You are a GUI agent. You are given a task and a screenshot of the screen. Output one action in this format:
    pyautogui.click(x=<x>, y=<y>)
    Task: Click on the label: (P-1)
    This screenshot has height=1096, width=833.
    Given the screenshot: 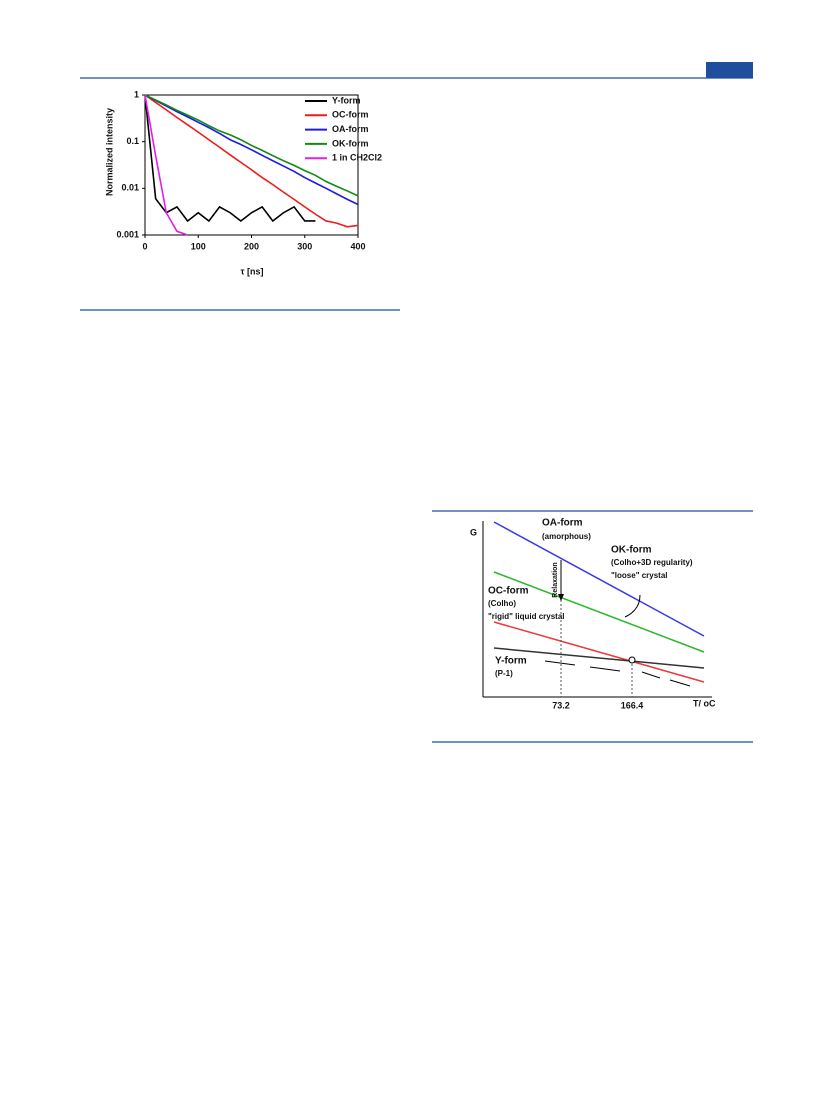 What is the action you would take?
    pyautogui.click(x=504, y=673)
    